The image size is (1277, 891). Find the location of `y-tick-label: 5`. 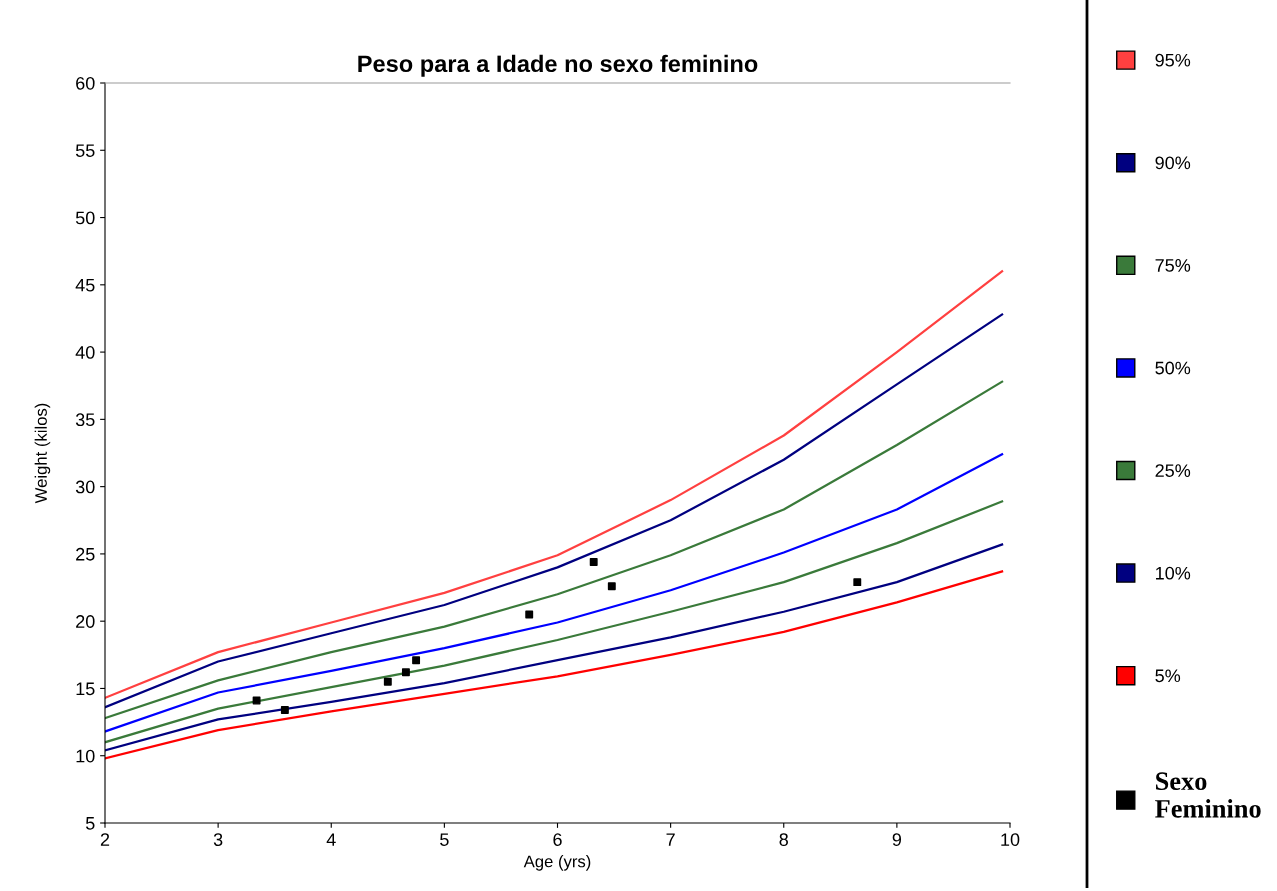

y-tick-label: 5 is located at coordinates (90, 823).